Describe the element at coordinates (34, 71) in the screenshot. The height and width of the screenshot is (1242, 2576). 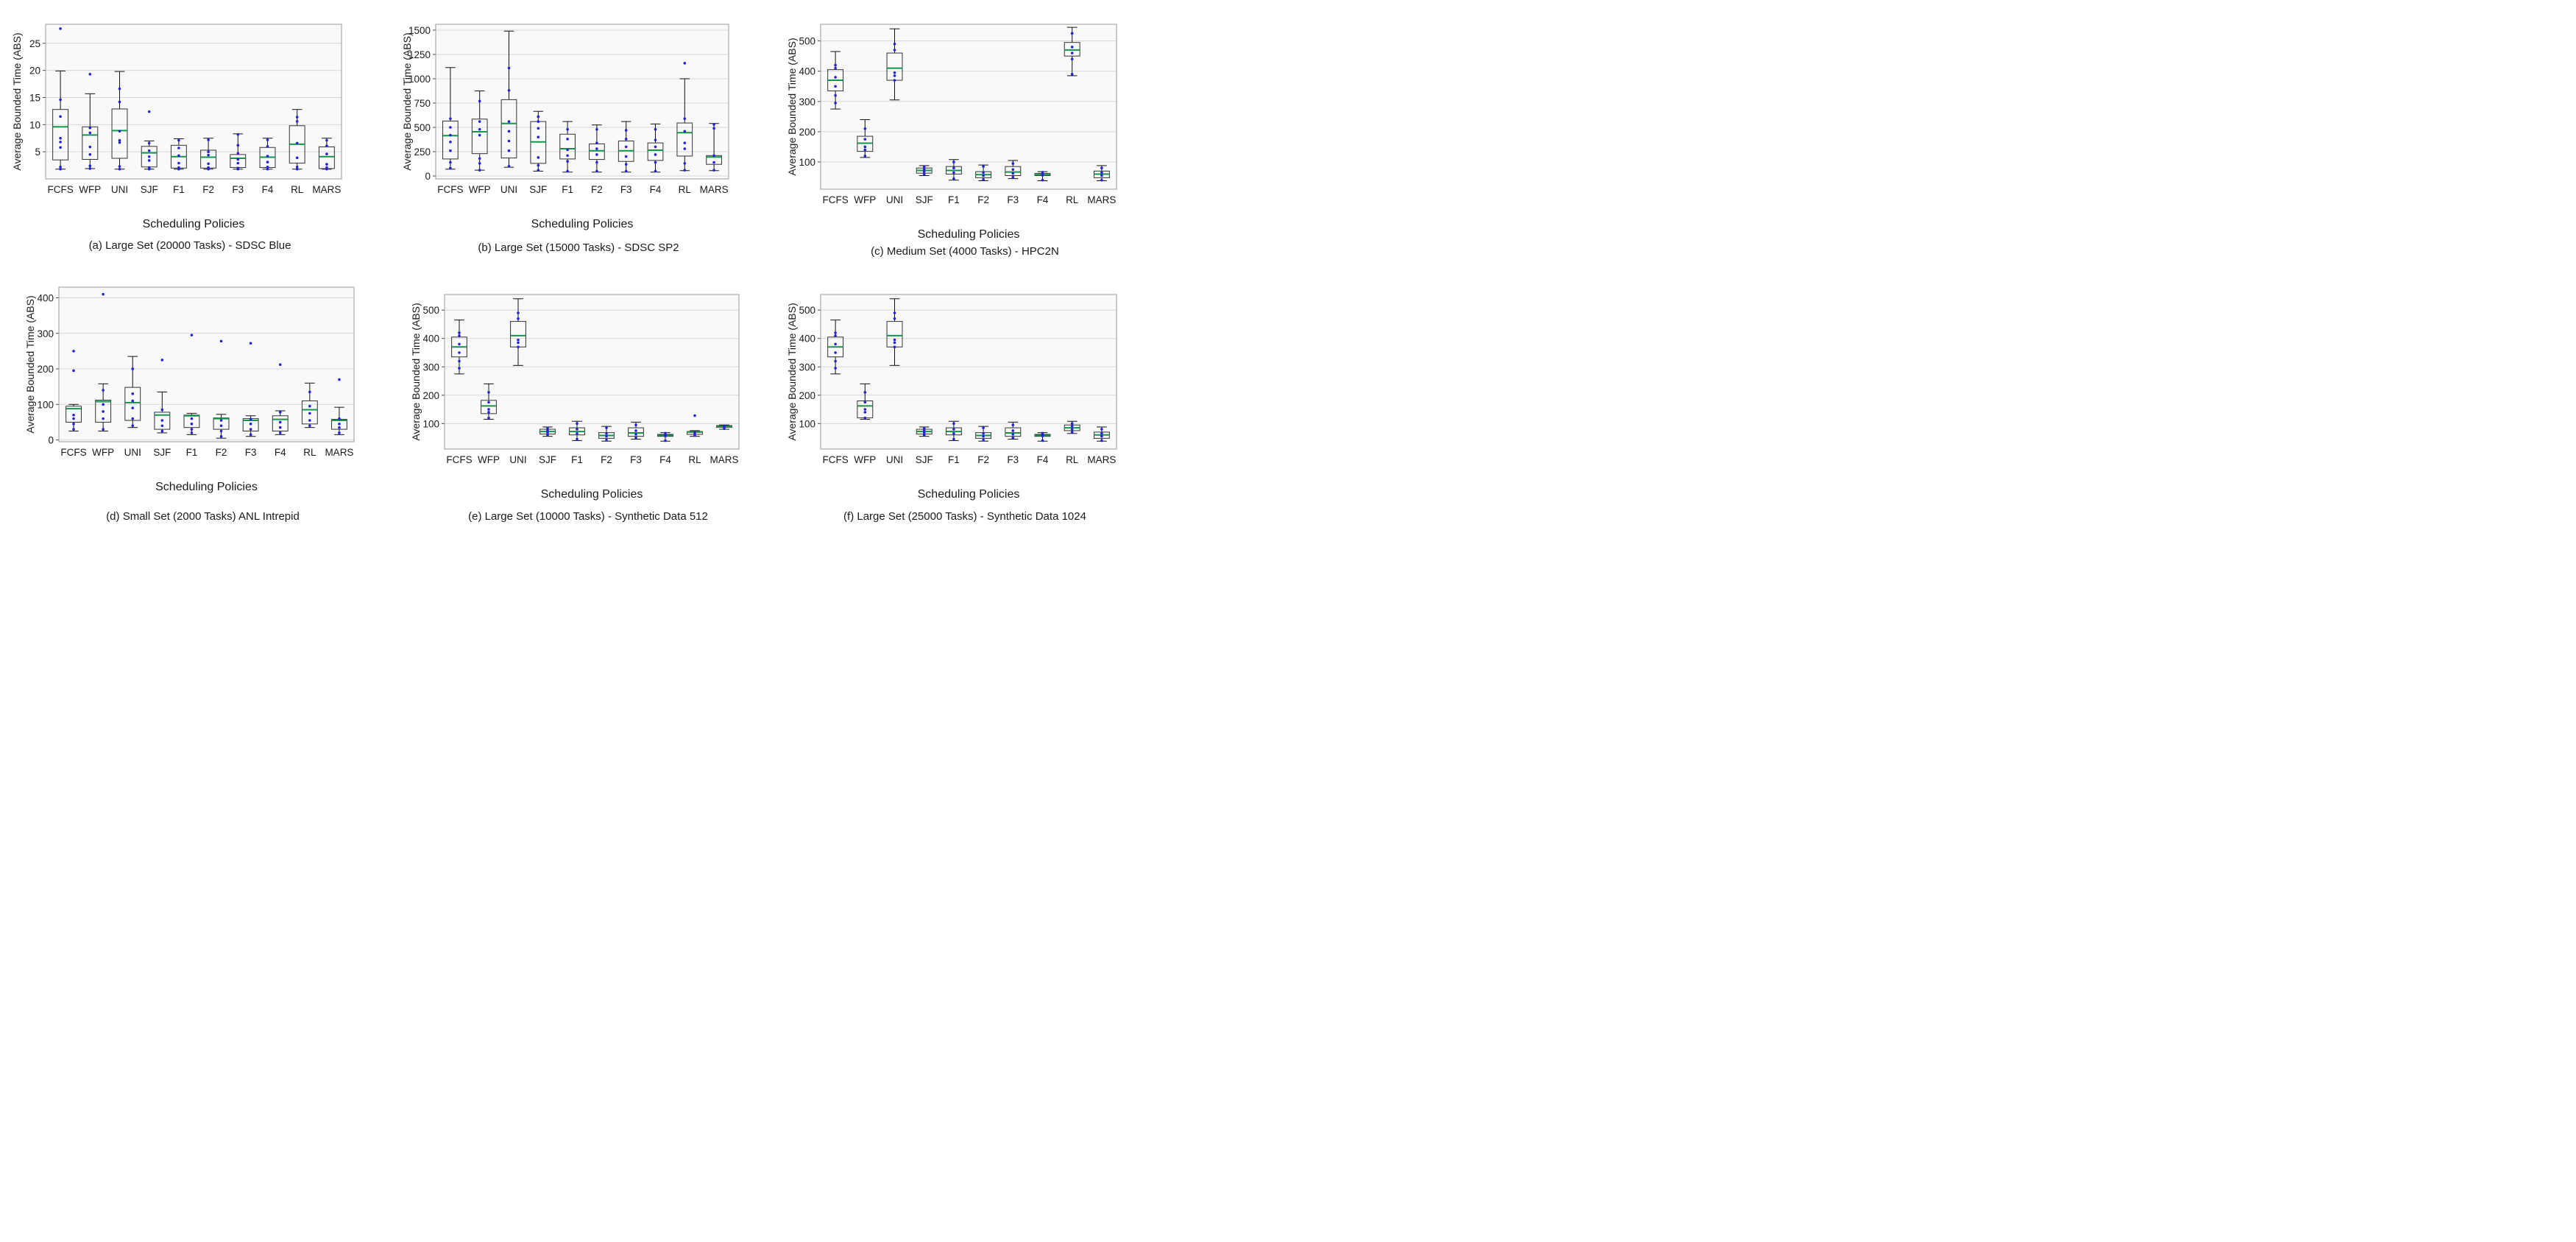
I see `y-tick-label: 20` at that location.